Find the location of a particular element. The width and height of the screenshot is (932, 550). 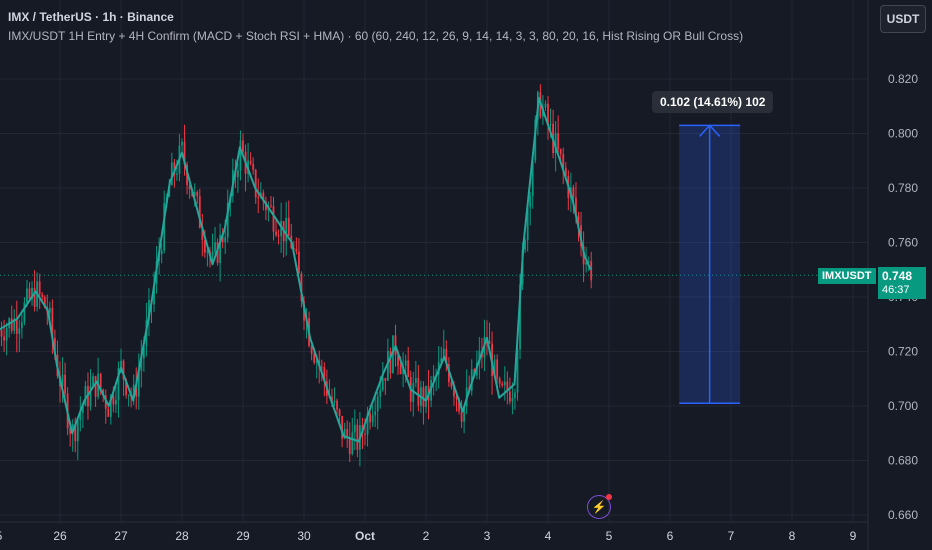

currency-button: USDT is located at coordinates (903, 19).